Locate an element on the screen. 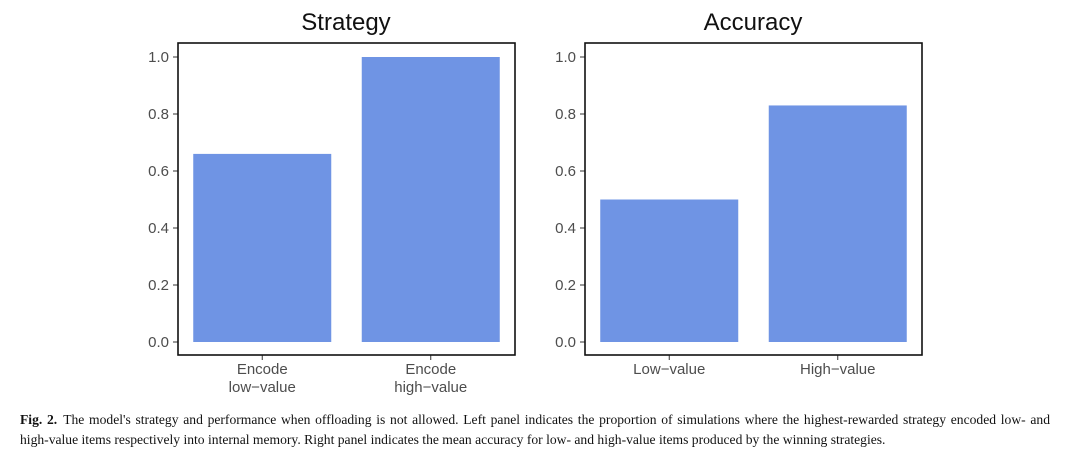 The image size is (1080, 460). category-label-line: Low−value is located at coordinates (669, 369).